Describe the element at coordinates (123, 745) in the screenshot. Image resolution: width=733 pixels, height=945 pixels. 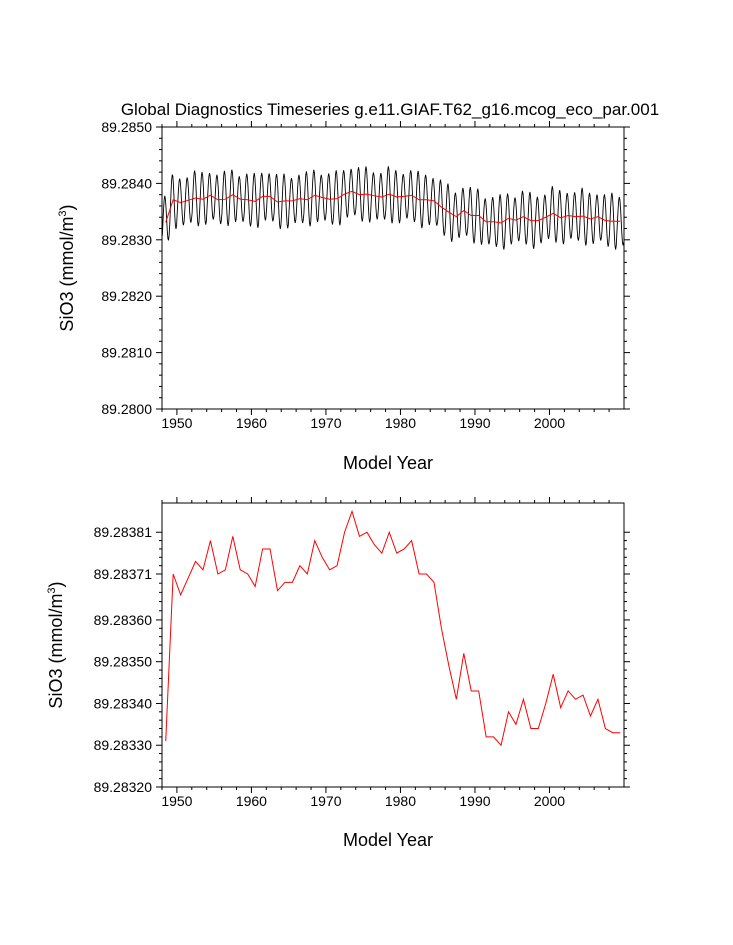
I see `bottom-y-tick-label: 89.28330` at that location.